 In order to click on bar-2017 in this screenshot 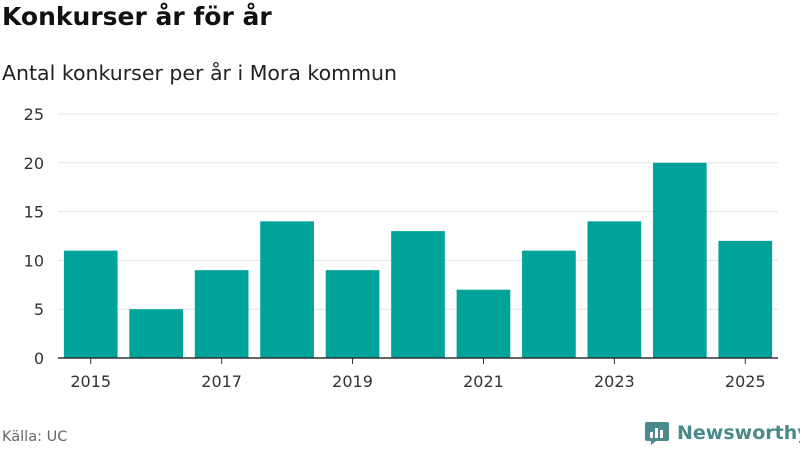, I will do `click(221, 314)`.